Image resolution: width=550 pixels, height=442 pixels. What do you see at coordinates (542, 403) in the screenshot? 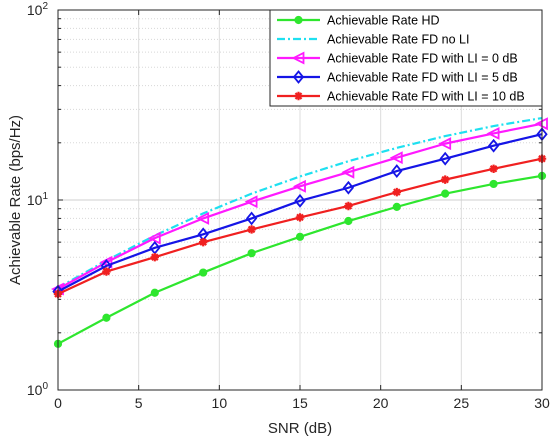
I see `x-tick-label: 30` at bounding box center [542, 403].